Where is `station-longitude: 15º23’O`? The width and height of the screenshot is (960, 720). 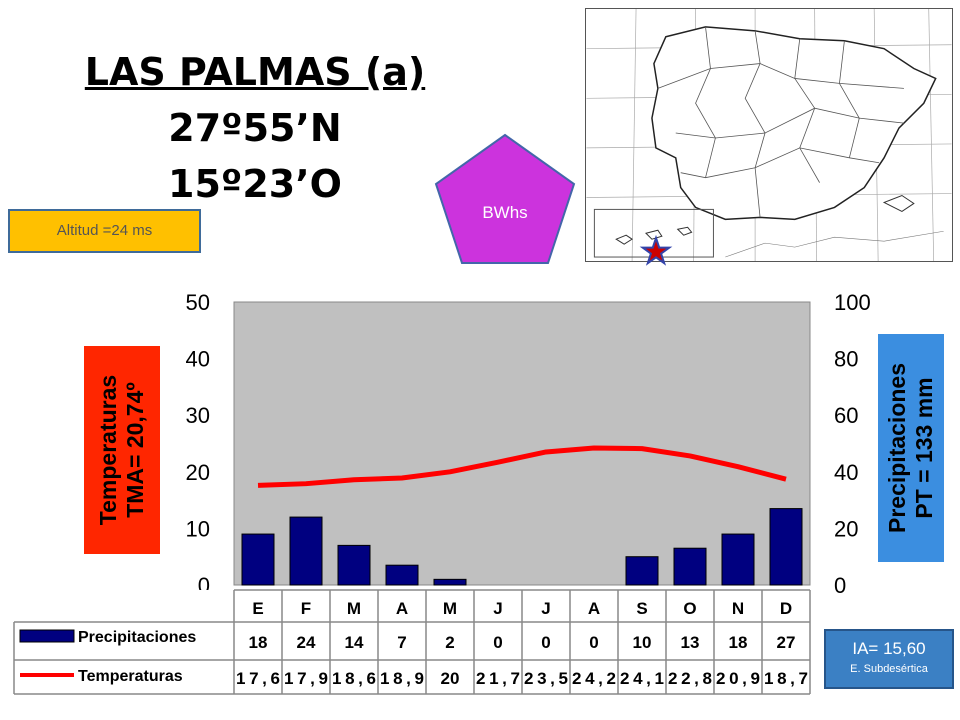
station-longitude: 15º23’O is located at coordinates (255, 184).